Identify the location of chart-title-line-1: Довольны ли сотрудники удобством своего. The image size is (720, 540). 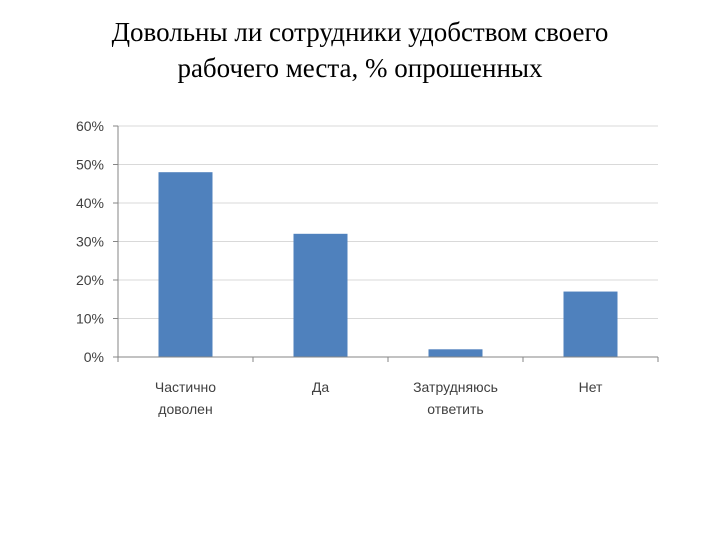
(360, 32).